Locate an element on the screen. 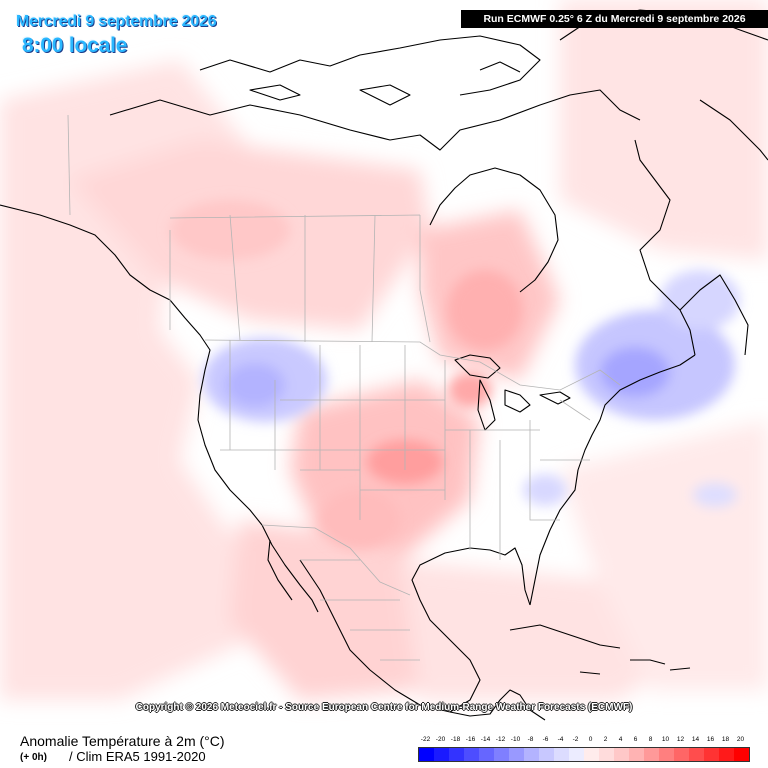 Image resolution: width=768 pixels, height=768 pixels. legend-tick-label: -14 is located at coordinates (485, 739).